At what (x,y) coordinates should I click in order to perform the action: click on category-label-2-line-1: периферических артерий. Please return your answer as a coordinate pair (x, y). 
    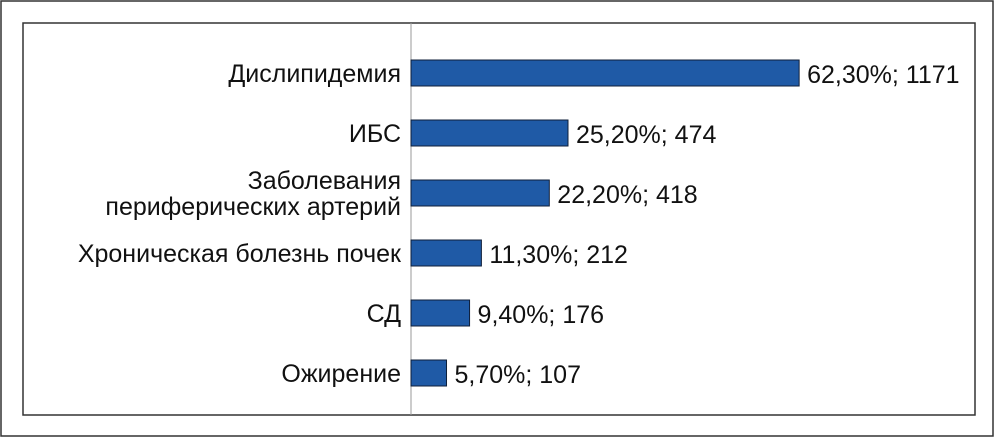
    Looking at the image, I should click on (253, 207).